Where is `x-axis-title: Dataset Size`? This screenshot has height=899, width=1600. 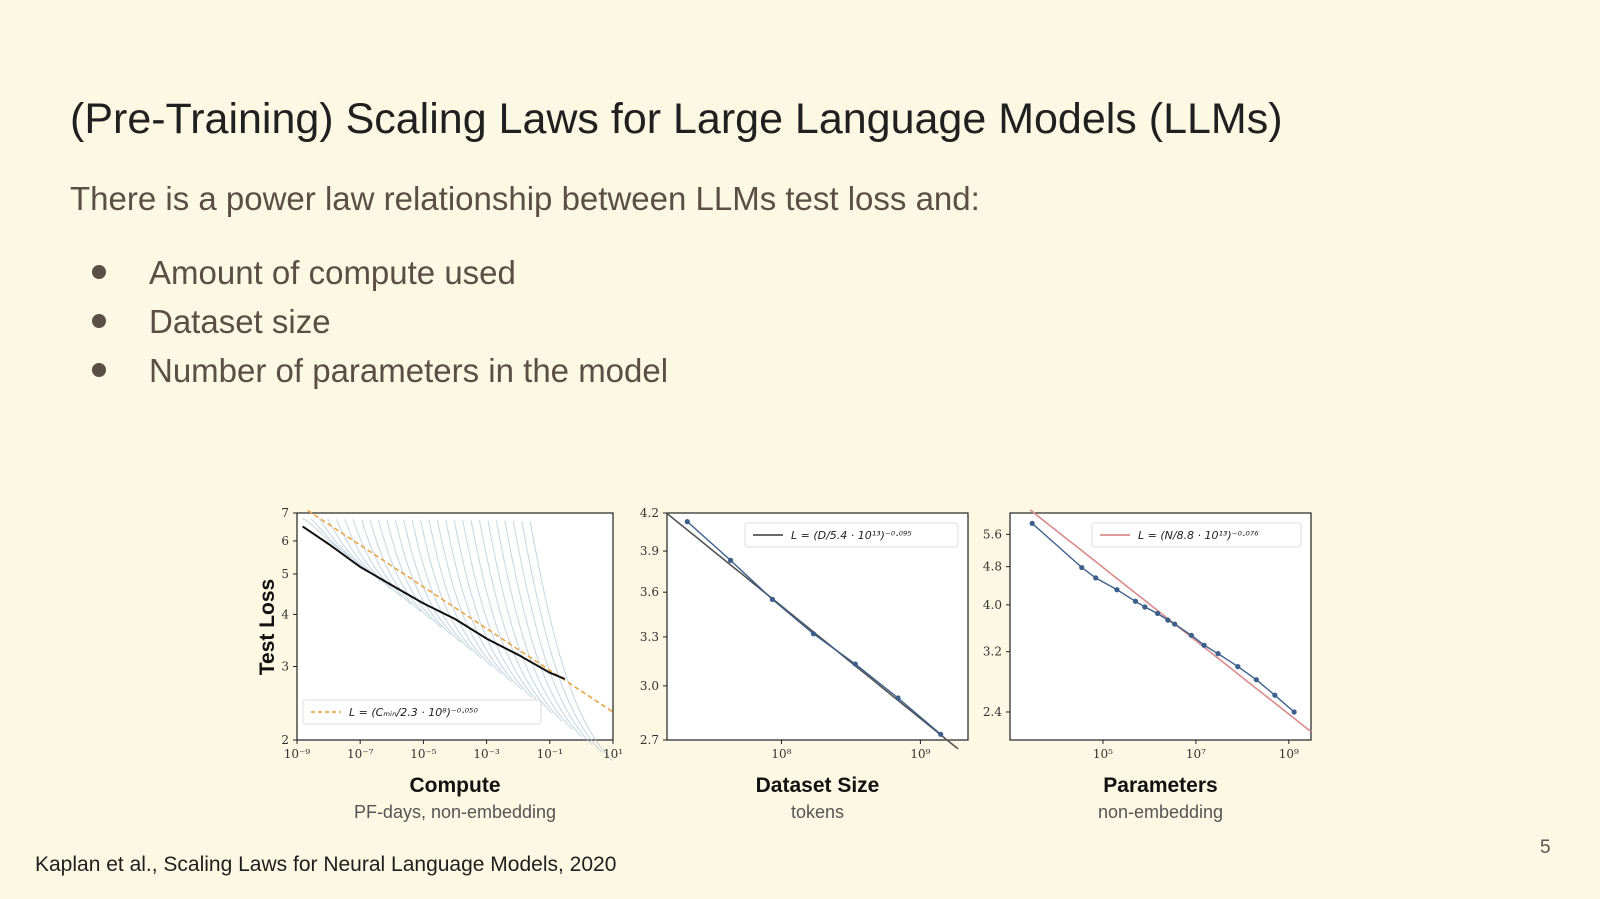
x-axis-title: Dataset Size is located at coordinates (818, 785).